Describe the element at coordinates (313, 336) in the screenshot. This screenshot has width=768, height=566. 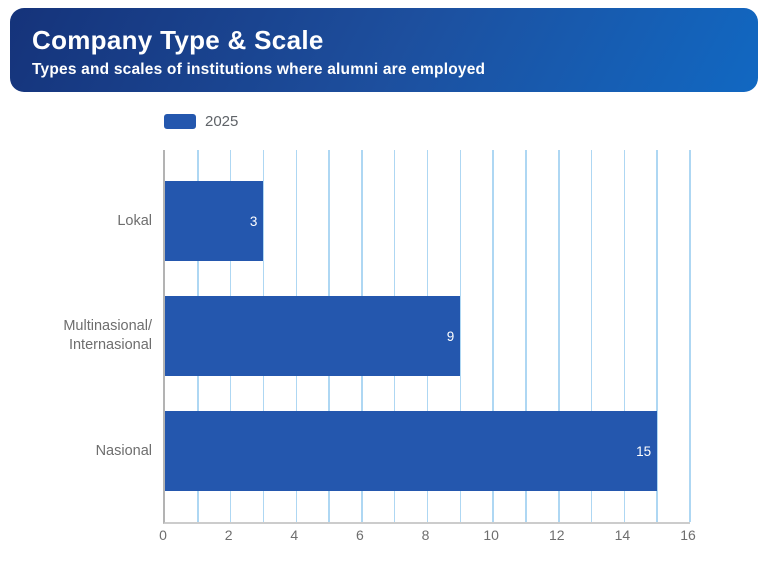
I see `bar-multinasional-internasional: 9` at that location.